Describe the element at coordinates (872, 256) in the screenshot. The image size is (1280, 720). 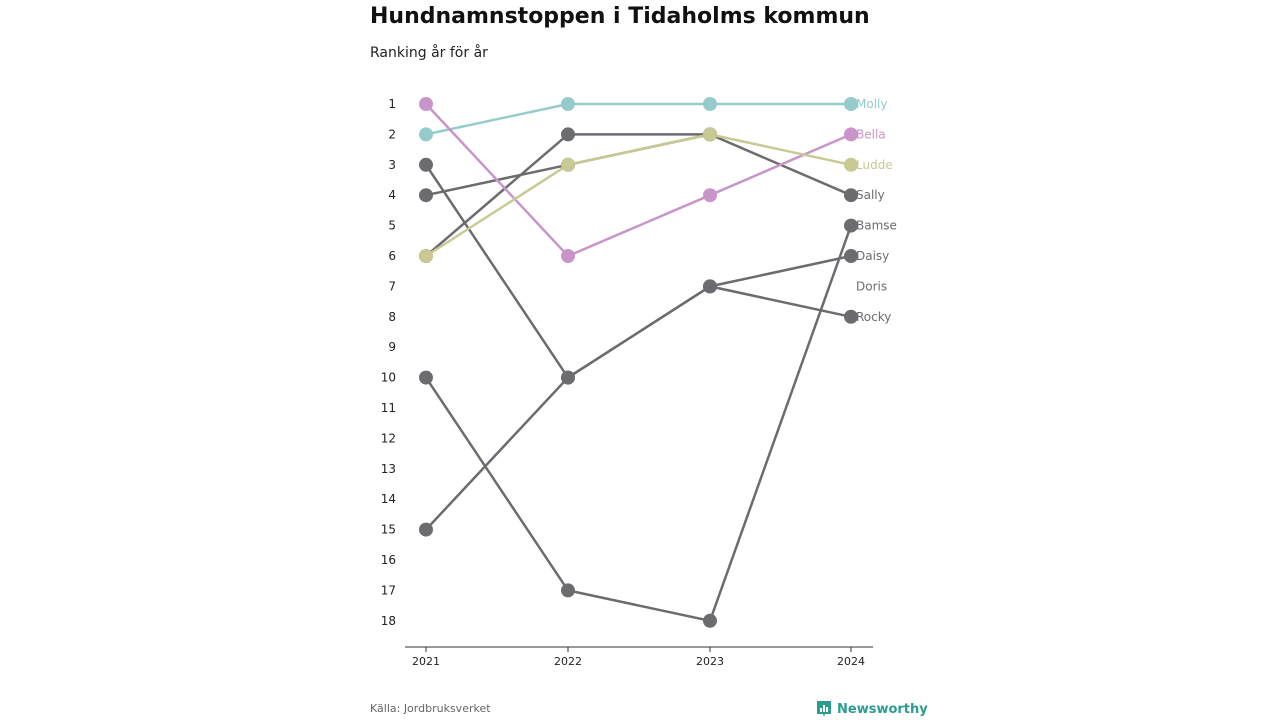
I see `series-end-label: Daisy` at that location.